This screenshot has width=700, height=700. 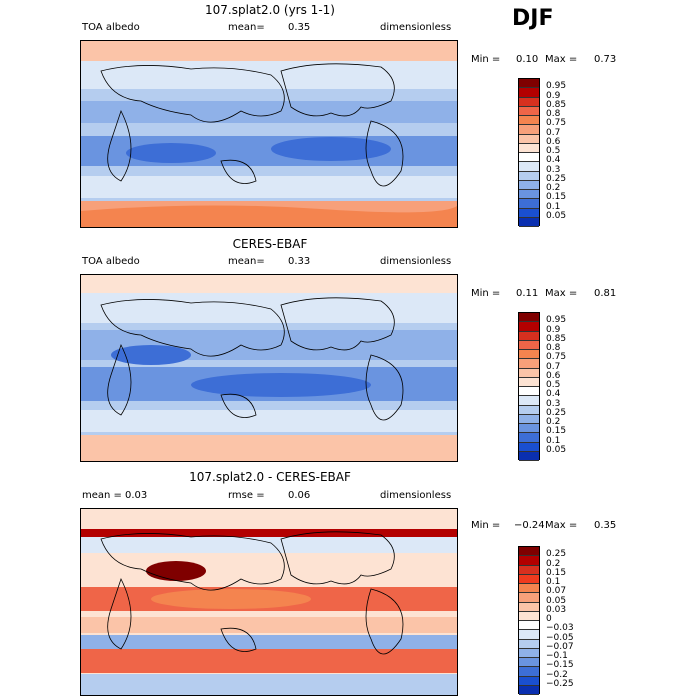 I want to click on panel3-rmse-label: rmse =, so click(x=246, y=495).